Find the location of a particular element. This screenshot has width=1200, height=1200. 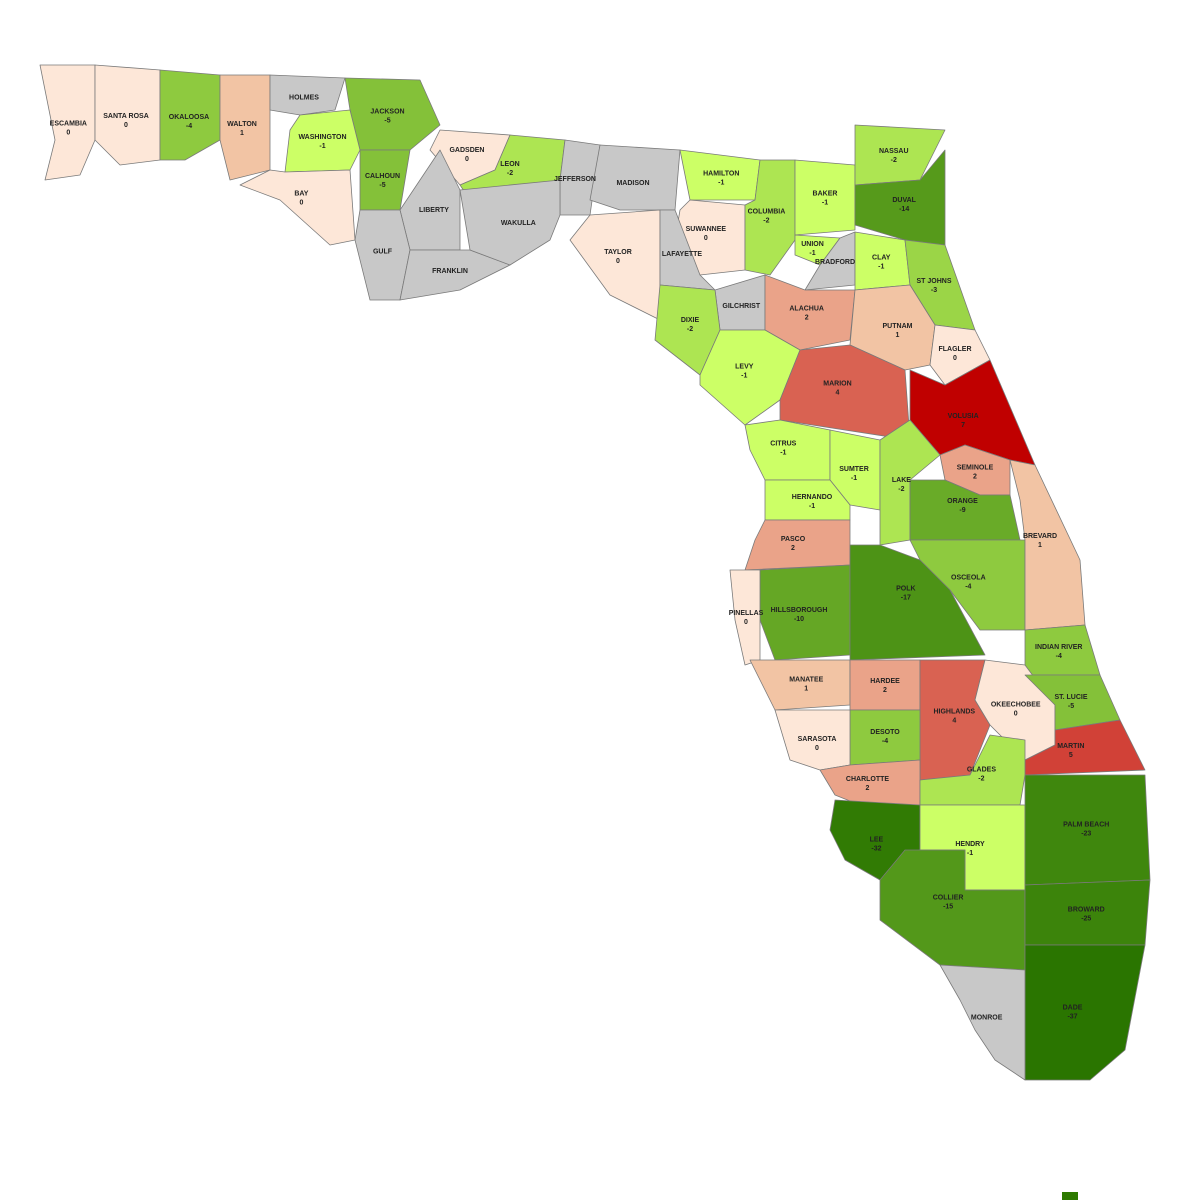

county-value: -14 is located at coordinates (904, 209).